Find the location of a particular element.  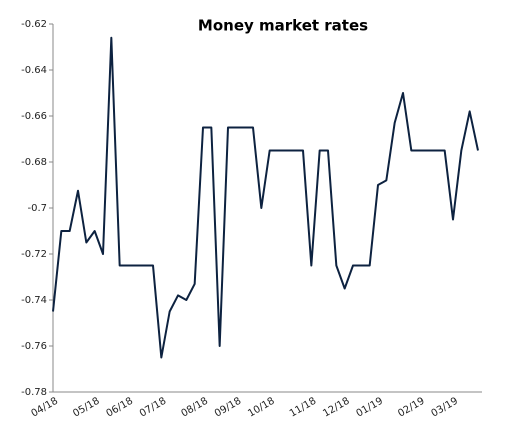

y-tick-label: -0.74 is located at coordinates (34, 300).